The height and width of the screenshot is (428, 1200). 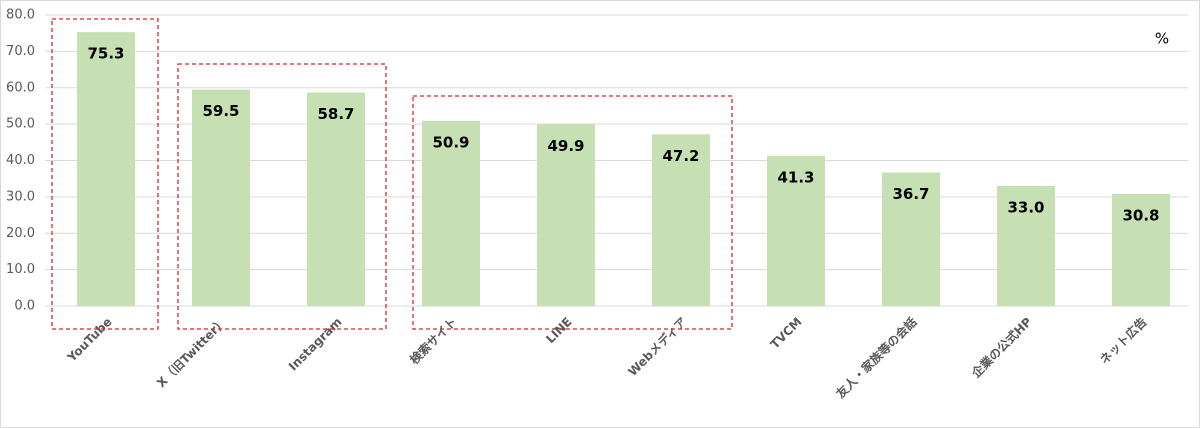 What do you see at coordinates (1025, 207) in the screenshot?
I see `value-label: 33.0` at bounding box center [1025, 207].